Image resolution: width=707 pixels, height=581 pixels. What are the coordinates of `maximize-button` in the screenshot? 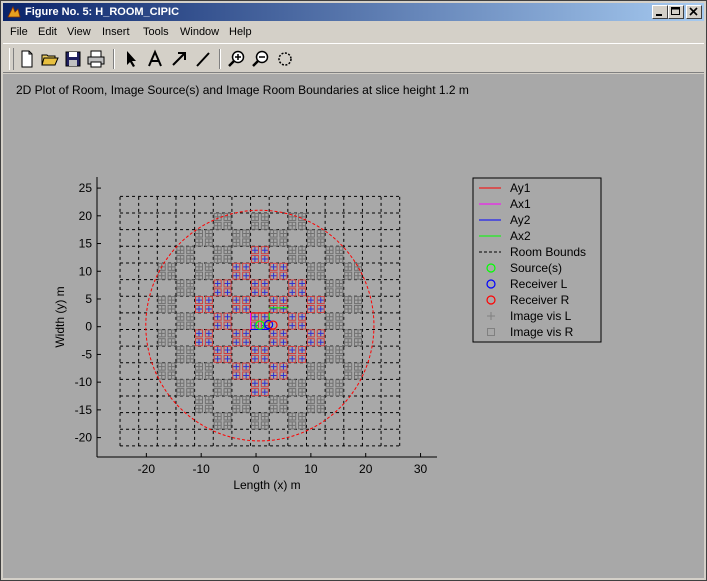 It's located at (676, 12).